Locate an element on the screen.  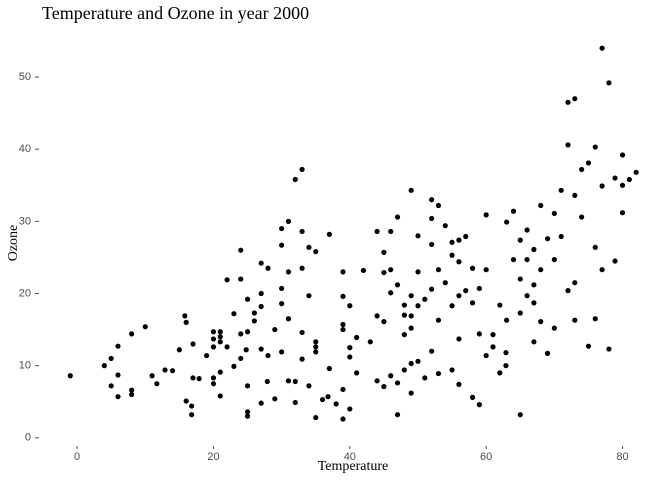
chart-title: Temperature and Ozone in year 2000 is located at coordinates (175, 13).